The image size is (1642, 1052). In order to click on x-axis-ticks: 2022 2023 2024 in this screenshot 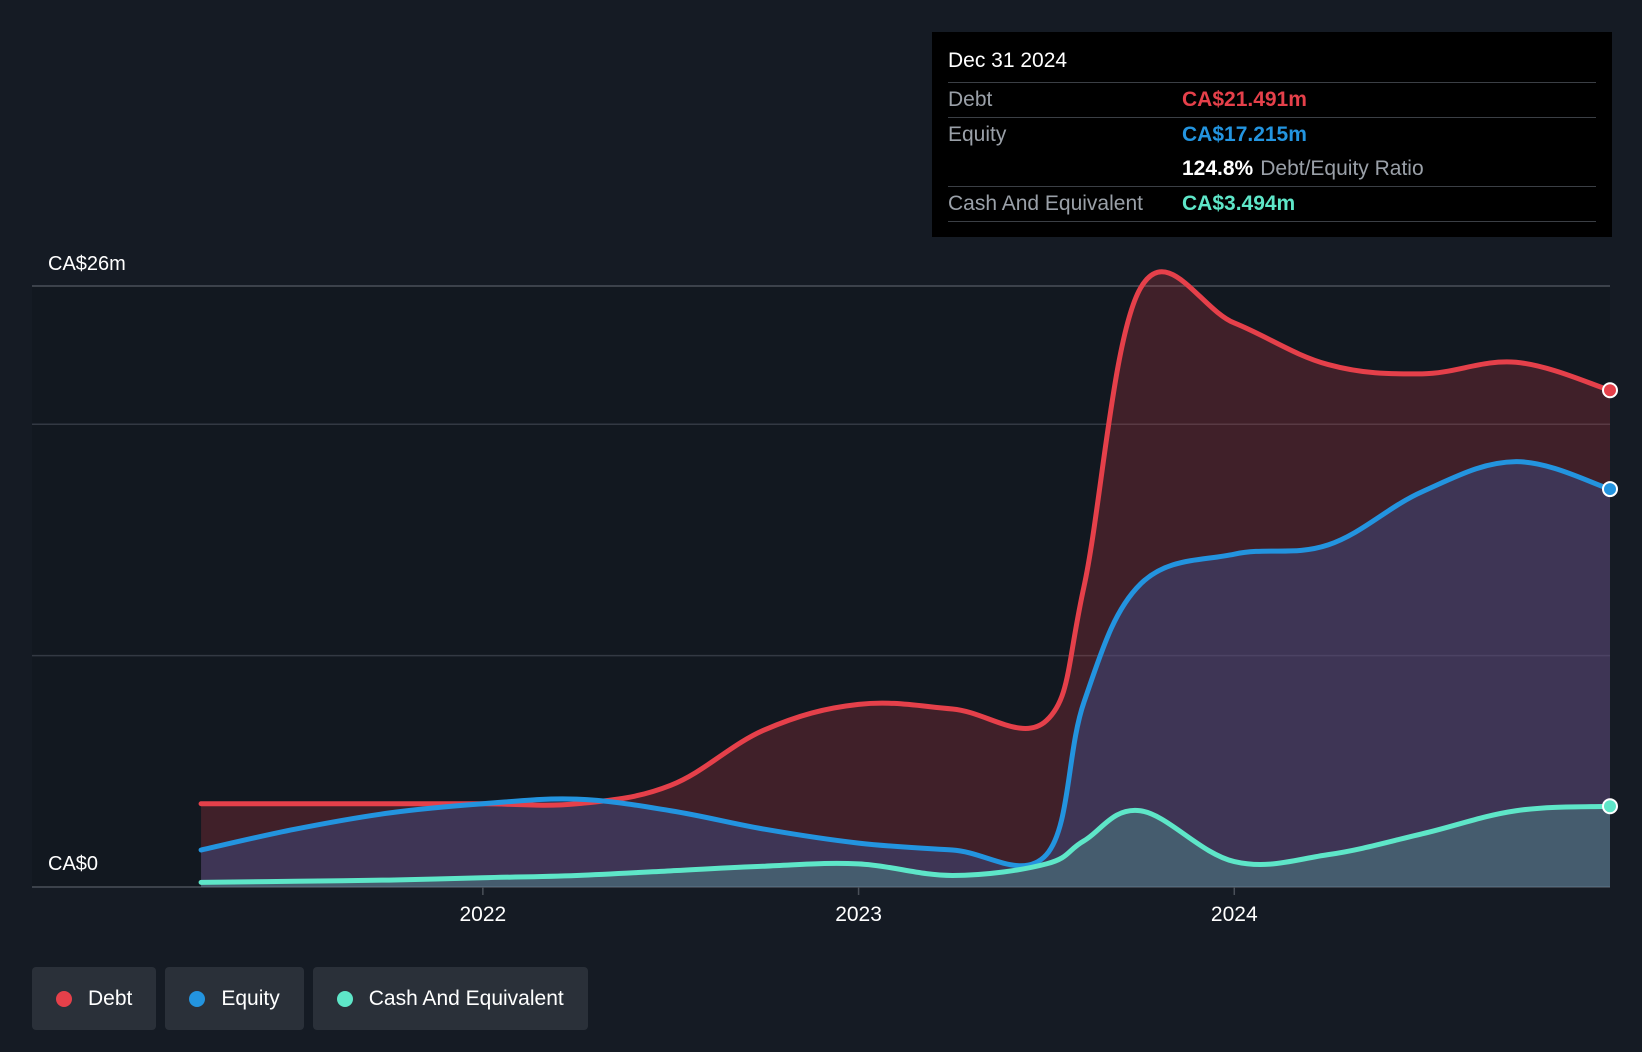, I will do `click(858, 906)`.